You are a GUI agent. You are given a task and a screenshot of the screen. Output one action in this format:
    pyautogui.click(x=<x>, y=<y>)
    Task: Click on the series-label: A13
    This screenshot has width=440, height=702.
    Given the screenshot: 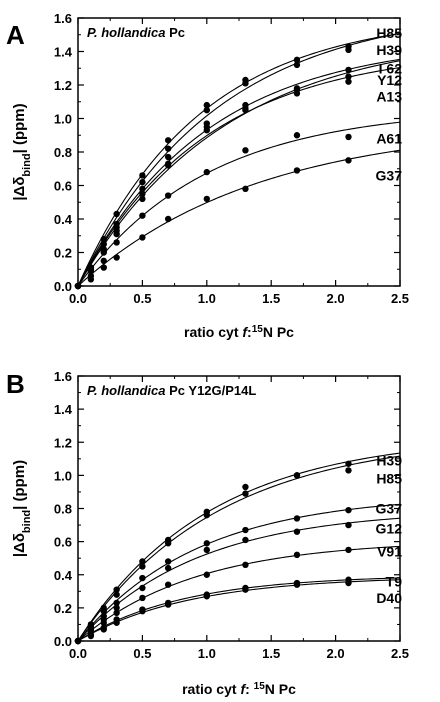 What is the action you would take?
    pyautogui.click(x=389, y=97)
    